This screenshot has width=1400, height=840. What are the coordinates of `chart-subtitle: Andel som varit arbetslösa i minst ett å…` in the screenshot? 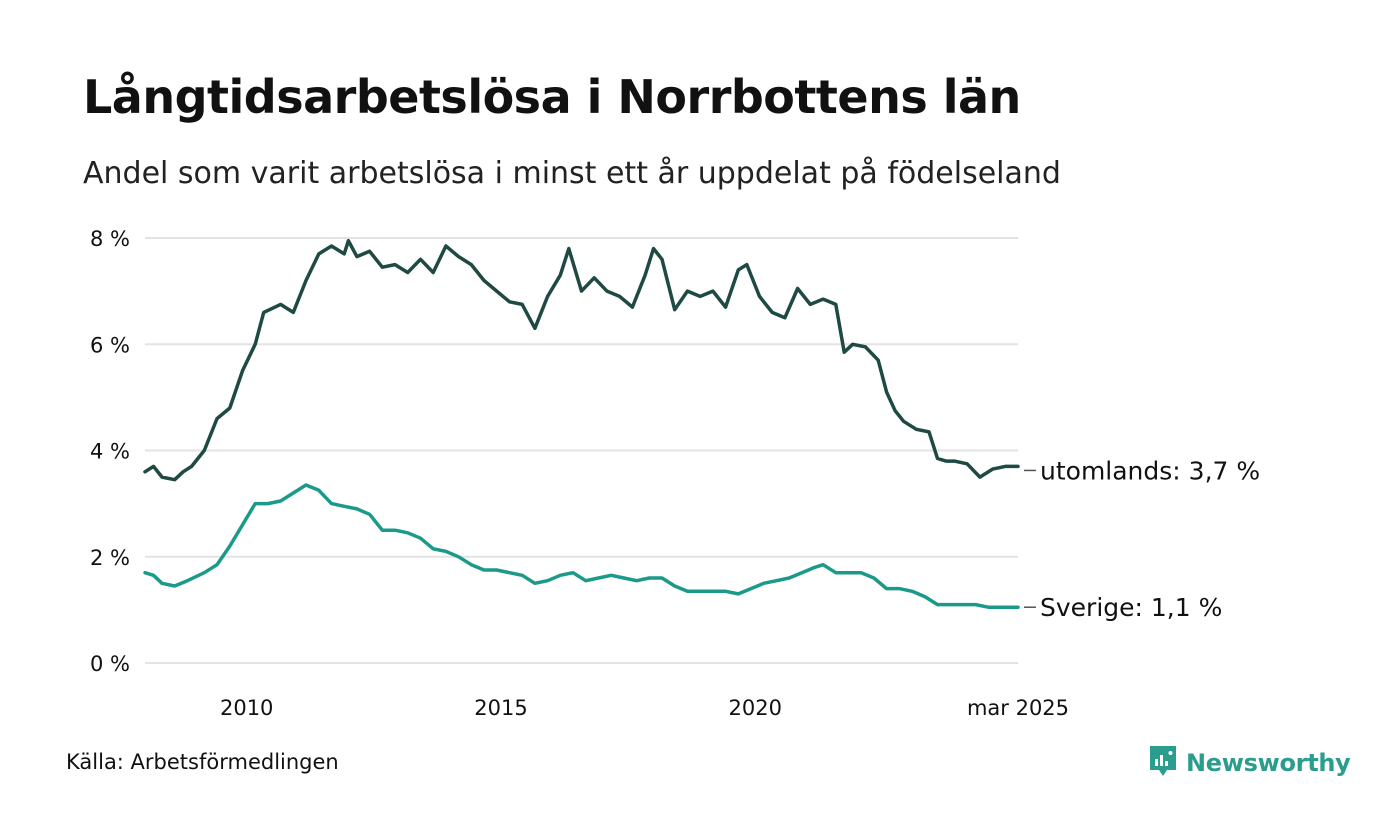 It's located at (572, 173).